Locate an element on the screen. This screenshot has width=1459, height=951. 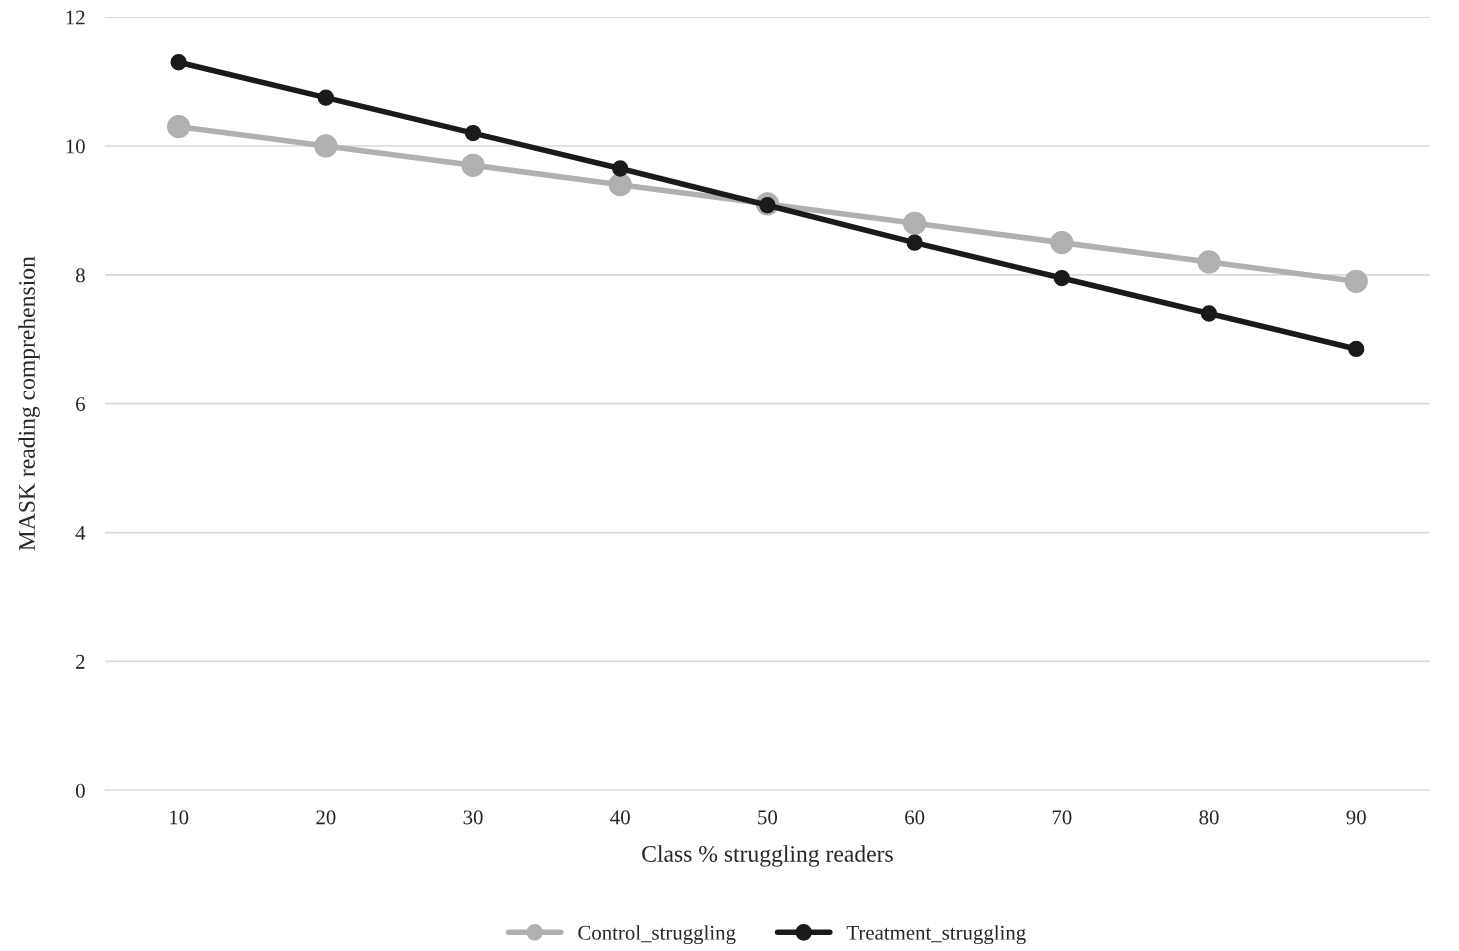
y-tick-label: 4 is located at coordinates (80, 533).